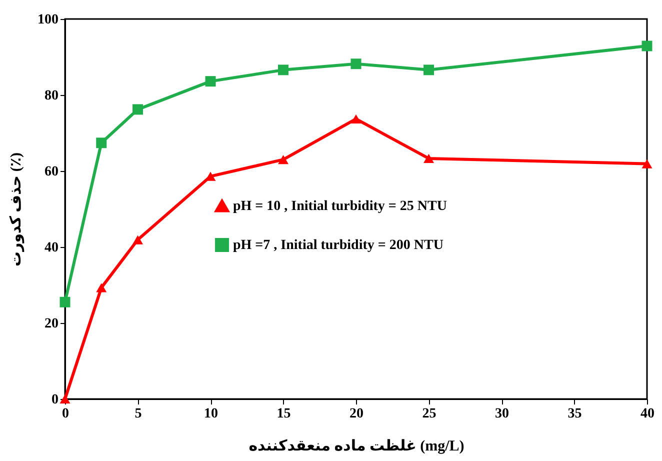 This screenshot has height=461, width=662. What do you see at coordinates (429, 414) in the screenshot?
I see `x-tick-label: 25` at bounding box center [429, 414].